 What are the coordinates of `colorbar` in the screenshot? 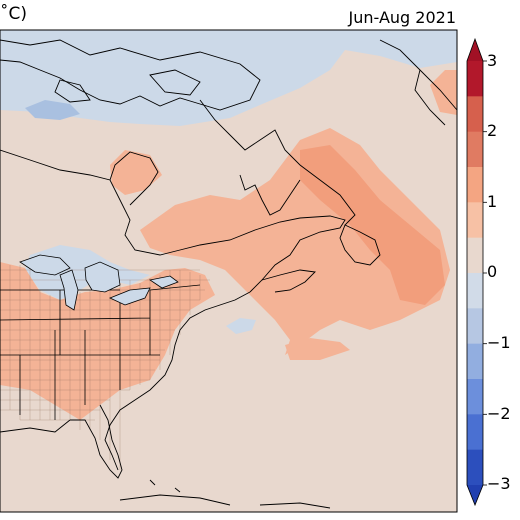 It's located at (476, 272).